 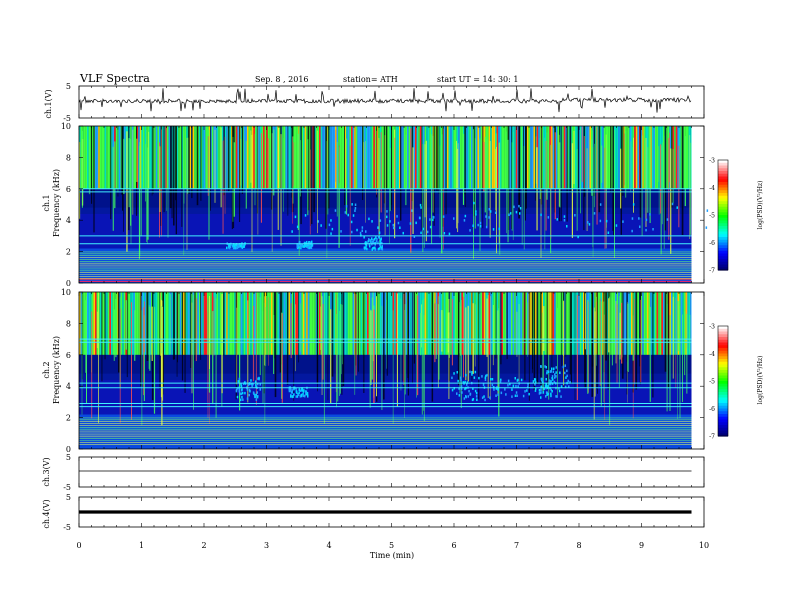 What do you see at coordinates (56, 203) in the screenshot?
I see `ch1-frequency-ylabel: Frequency (kHz)` at bounding box center [56, 203].